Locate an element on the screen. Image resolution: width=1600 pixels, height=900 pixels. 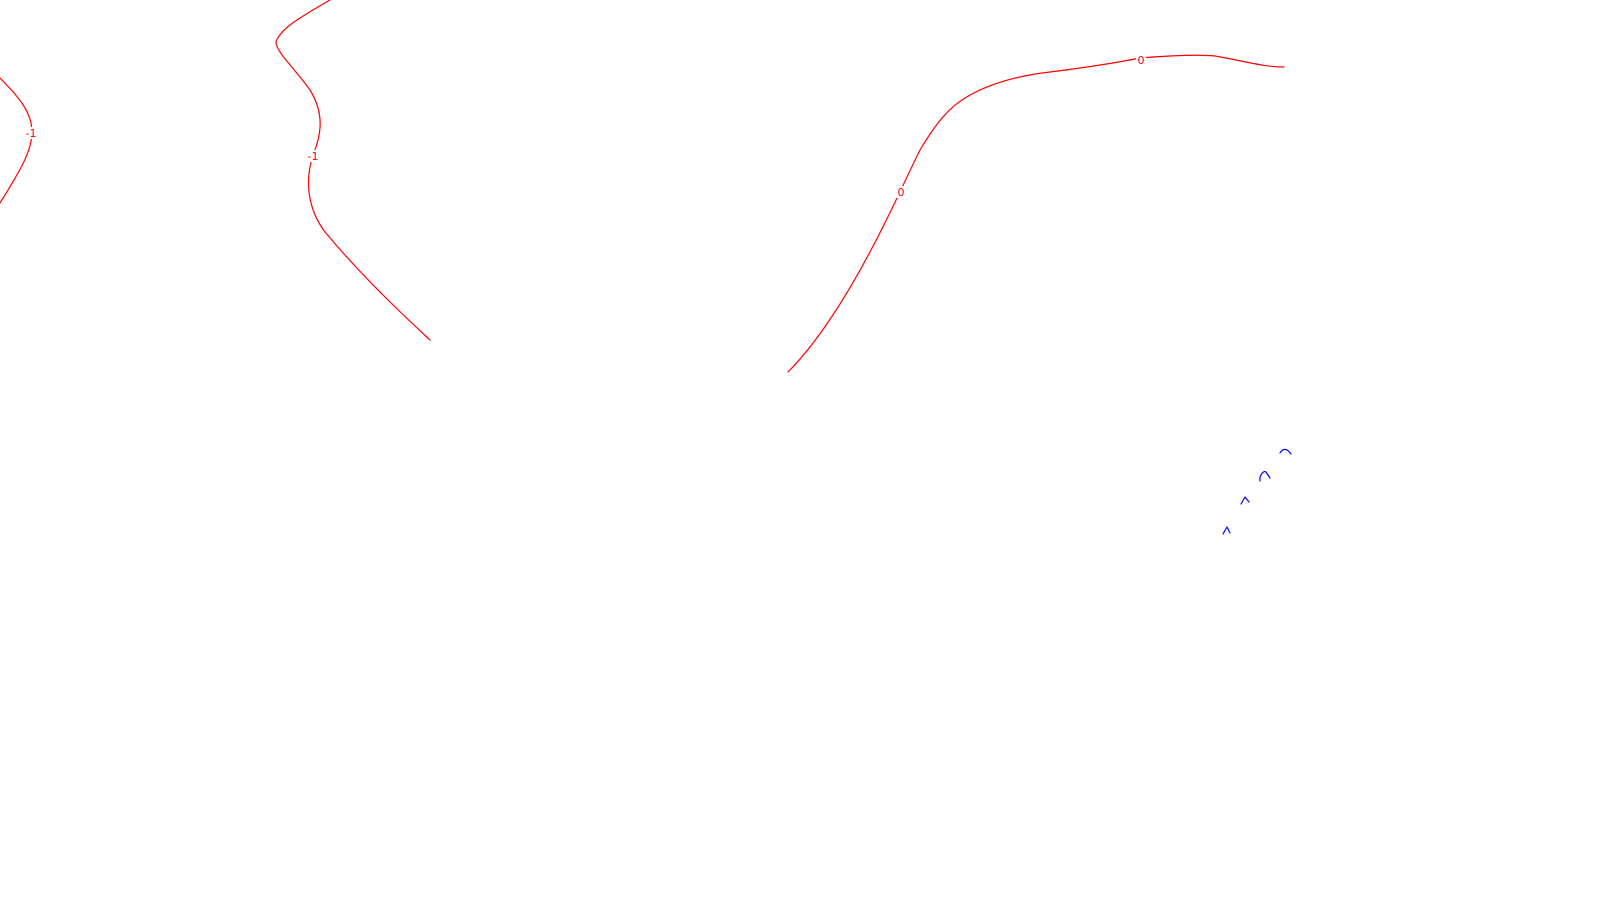
contour-label-gap-center is located at coordinates (901, 192).